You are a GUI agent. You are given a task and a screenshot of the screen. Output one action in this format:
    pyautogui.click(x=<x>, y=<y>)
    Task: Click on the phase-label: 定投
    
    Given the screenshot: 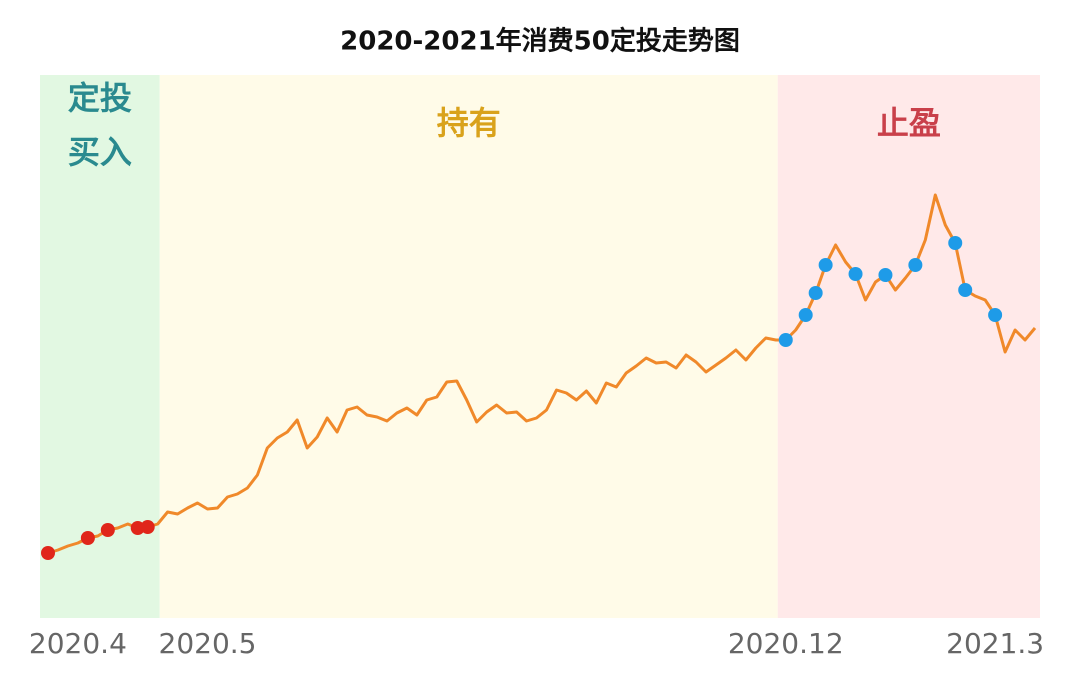 What is the action you would take?
    pyautogui.click(x=100, y=98)
    